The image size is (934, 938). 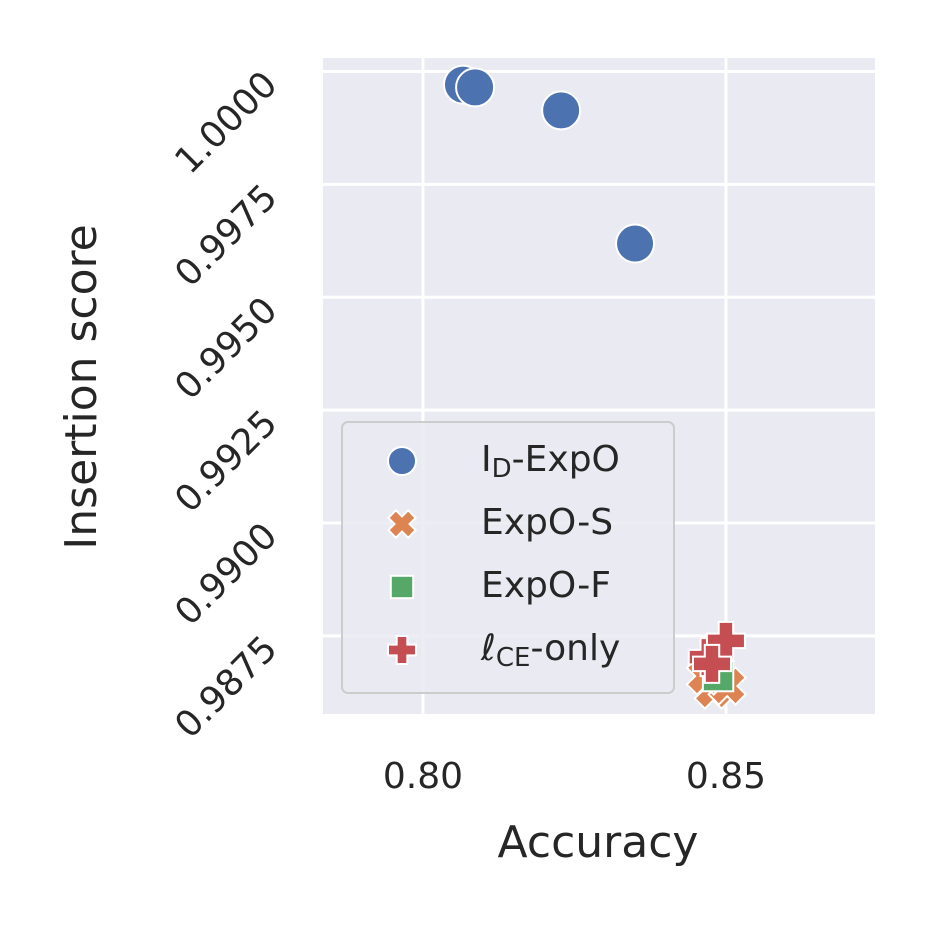 I want to click on y-axis-label: Insertion score, so click(x=81, y=386).